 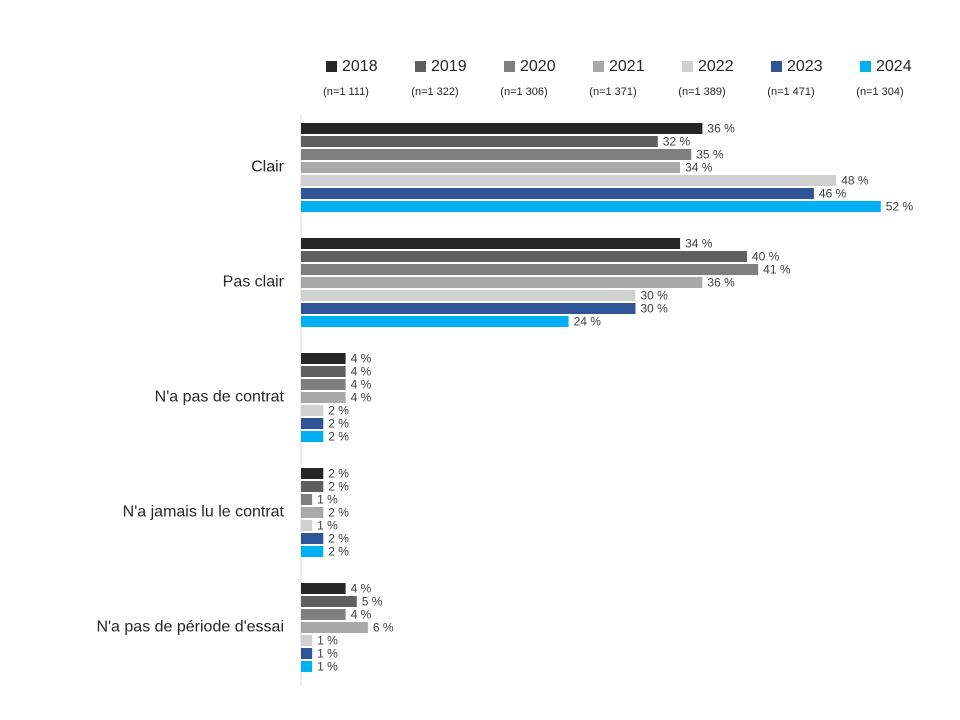 What do you see at coordinates (220, 397) in the screenshot?
I see `category-label: N'a pas de contrat` at bounding box center [220, 397].